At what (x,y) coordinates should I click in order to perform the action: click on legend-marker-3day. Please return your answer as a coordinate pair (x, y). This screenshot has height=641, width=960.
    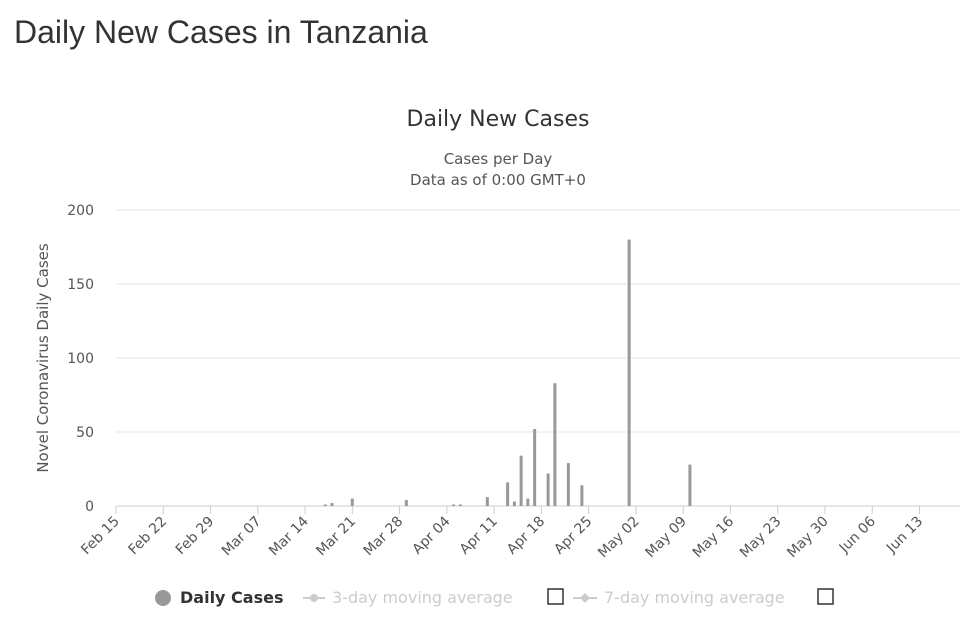
    Looking at the image, I should click on (314, 598).